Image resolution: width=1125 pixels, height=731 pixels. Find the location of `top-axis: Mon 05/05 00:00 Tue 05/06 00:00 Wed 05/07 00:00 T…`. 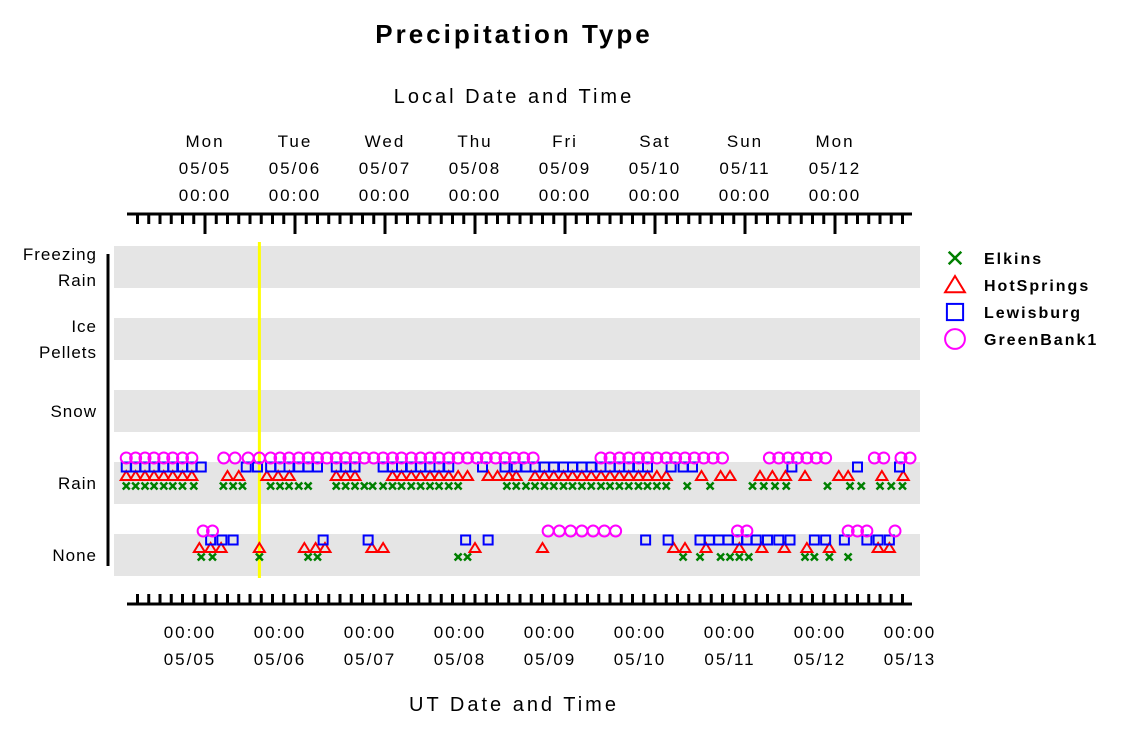

top-axis: Mon 05/05 00:00 Tue 05/06 00:00 Wed 05/07 00:00 T… is located at coordinates (519, 183).